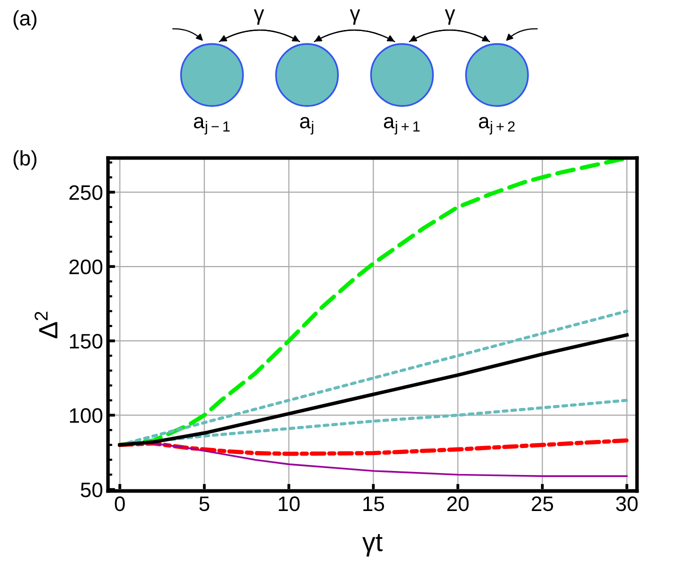 This screenshot has width=676, height=581. Describe the element at coordinates (496, 126) in the screenshot. I see `text: a$_{j+2}$` at that location.